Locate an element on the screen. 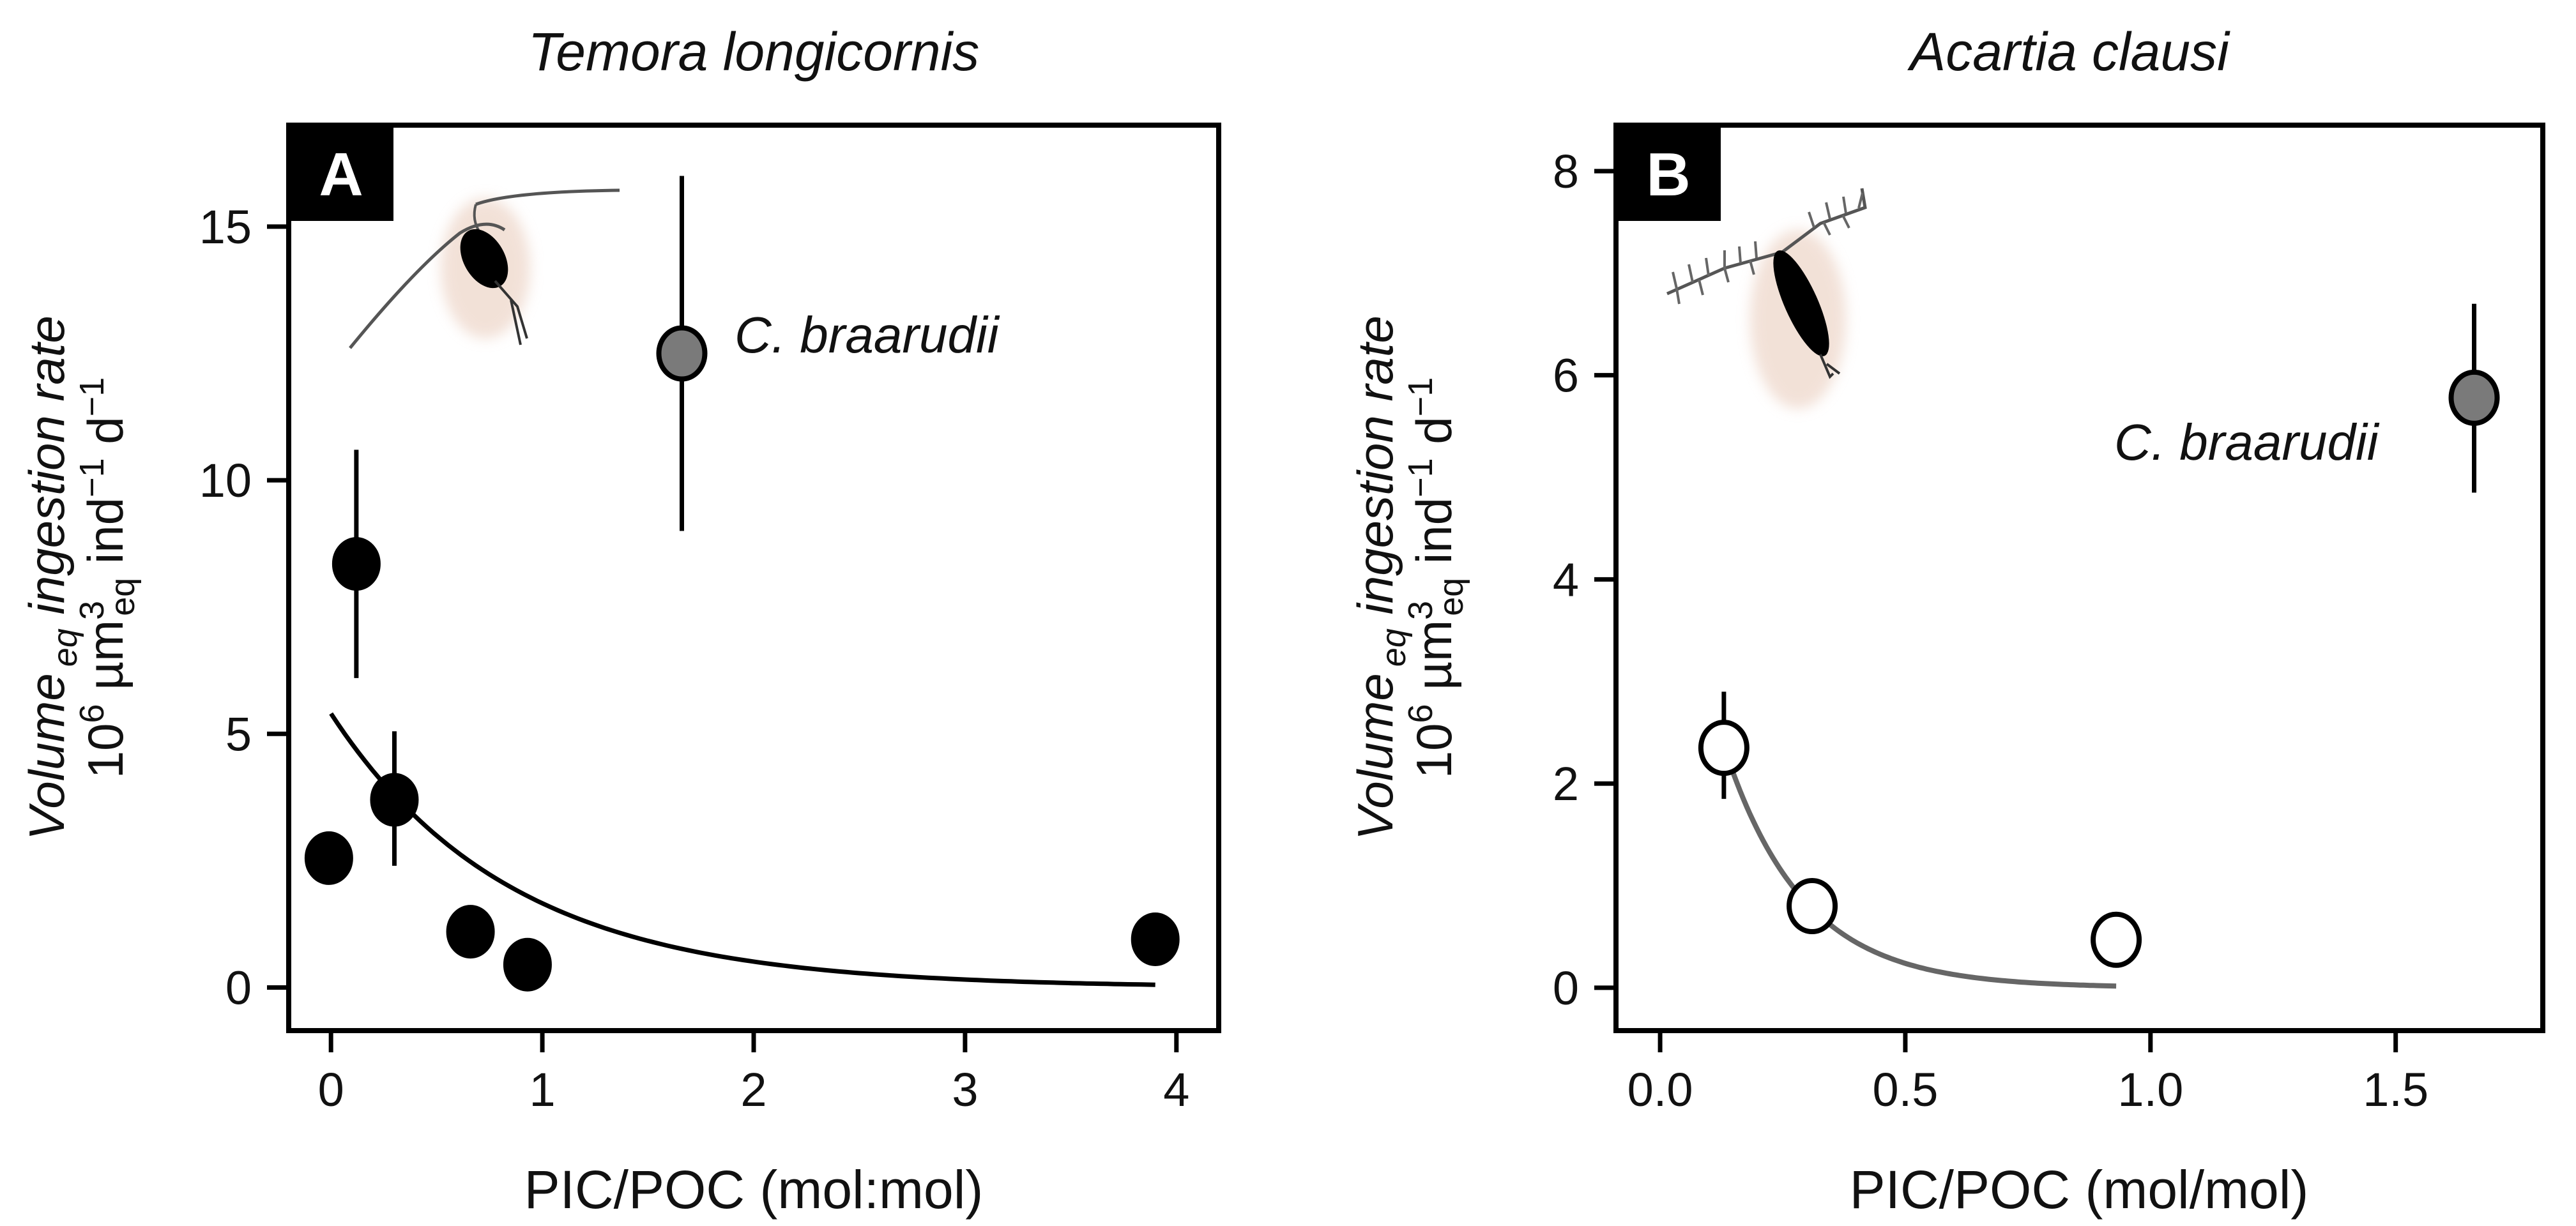  panel-a-x-axis-title: PIC/POC (mol:mol) is located at coordinates (754, 1190).